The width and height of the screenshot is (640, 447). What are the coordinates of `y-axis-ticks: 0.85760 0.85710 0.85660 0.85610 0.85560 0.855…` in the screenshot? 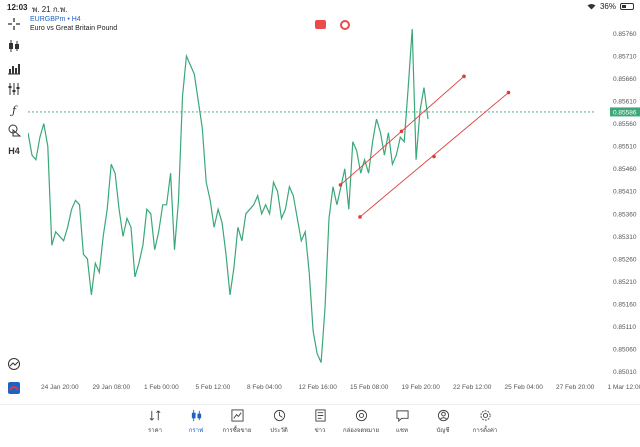 It's located at (625, 203).